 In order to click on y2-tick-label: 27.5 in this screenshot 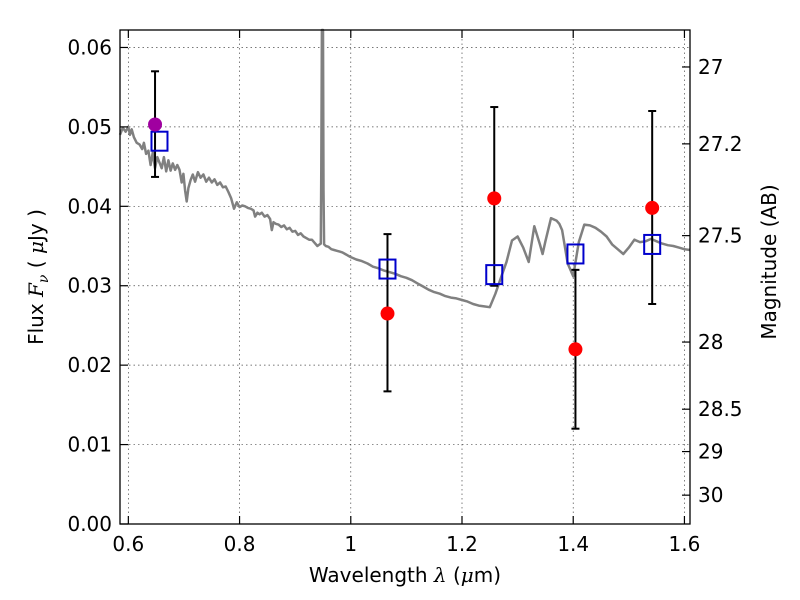, I will do `click(720, 236)`.